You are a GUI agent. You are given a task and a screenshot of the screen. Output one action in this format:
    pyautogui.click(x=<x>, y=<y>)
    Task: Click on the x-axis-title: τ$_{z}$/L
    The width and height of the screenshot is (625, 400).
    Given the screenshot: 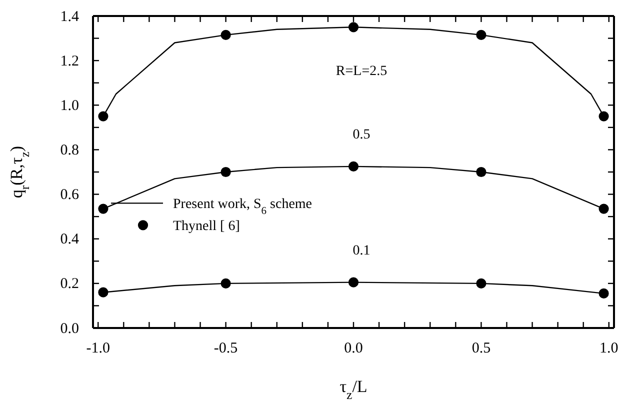 What is the action you would take?
    pyautogui.click(x=354, y=388)
    